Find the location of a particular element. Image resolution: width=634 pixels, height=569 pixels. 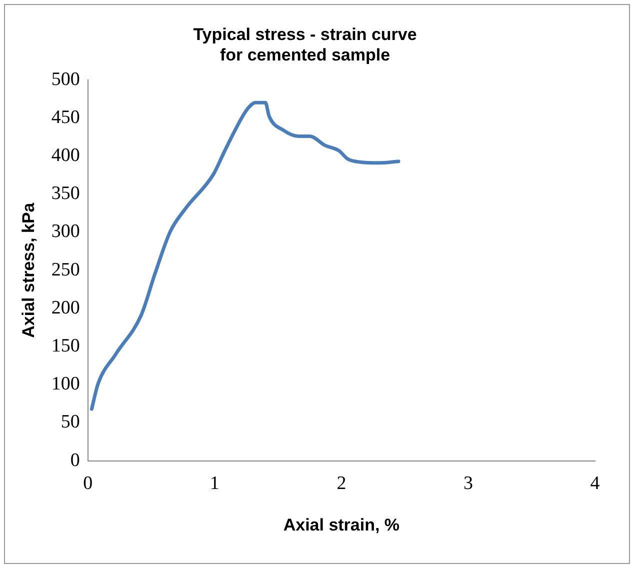

x-tick-label: 1 is located at coordinates (215, 483).